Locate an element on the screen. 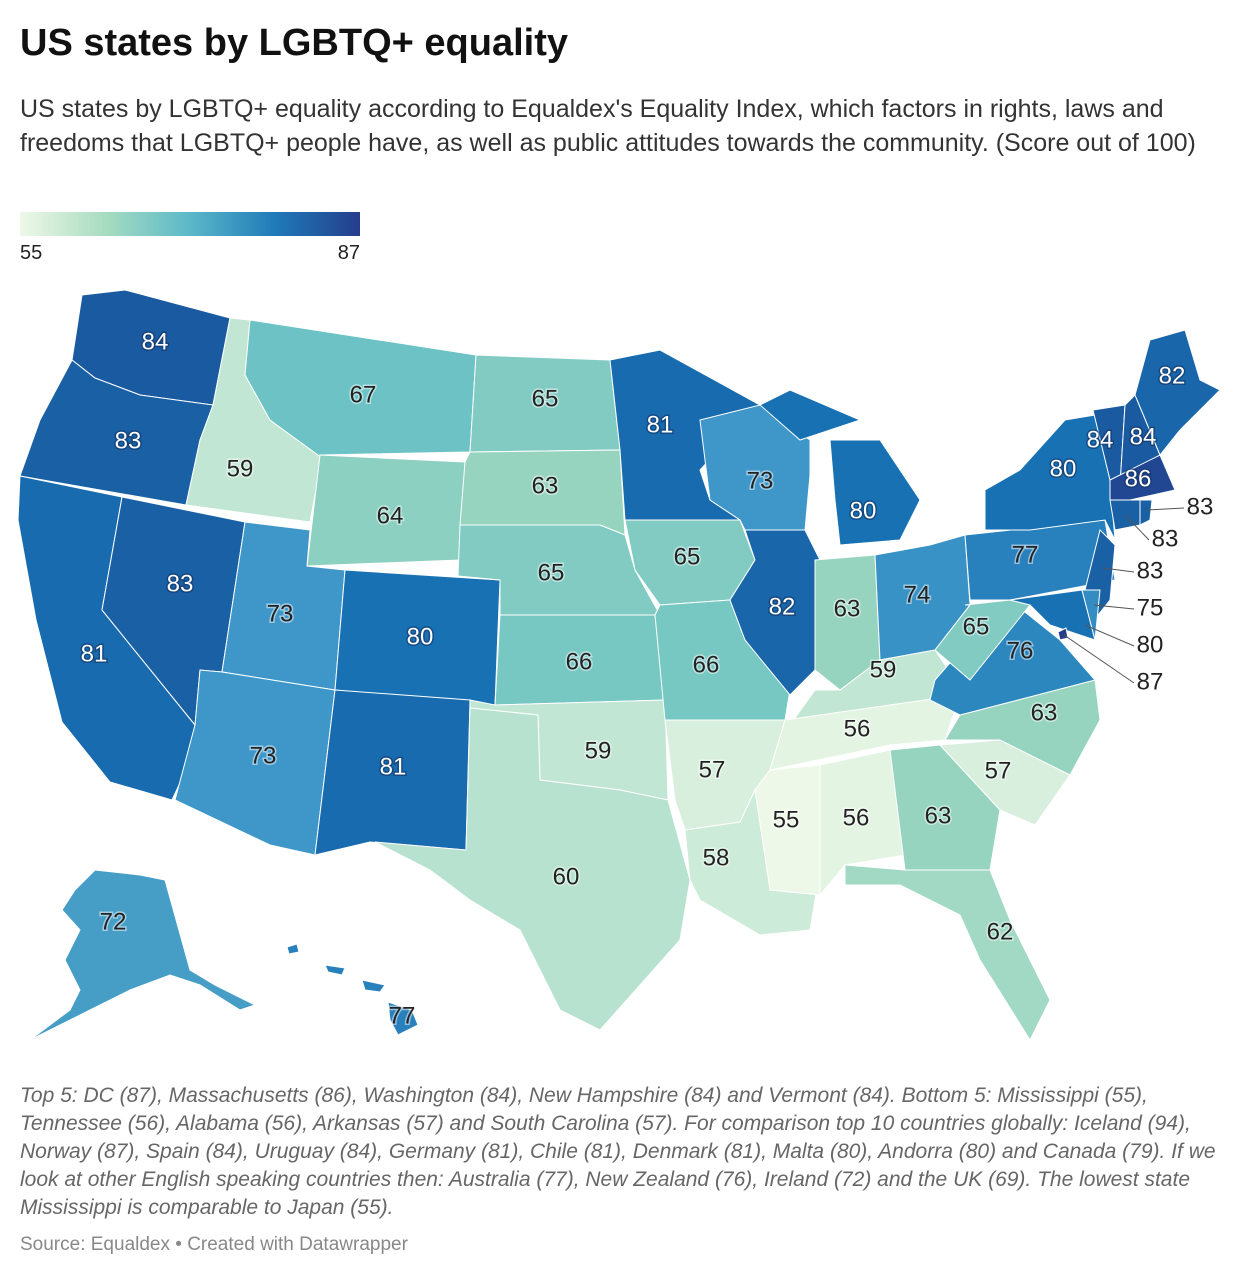 The height and width of the screenshot is (1278, 1240). state-value-label-mo: 66 is located at coordinates (706, 664).